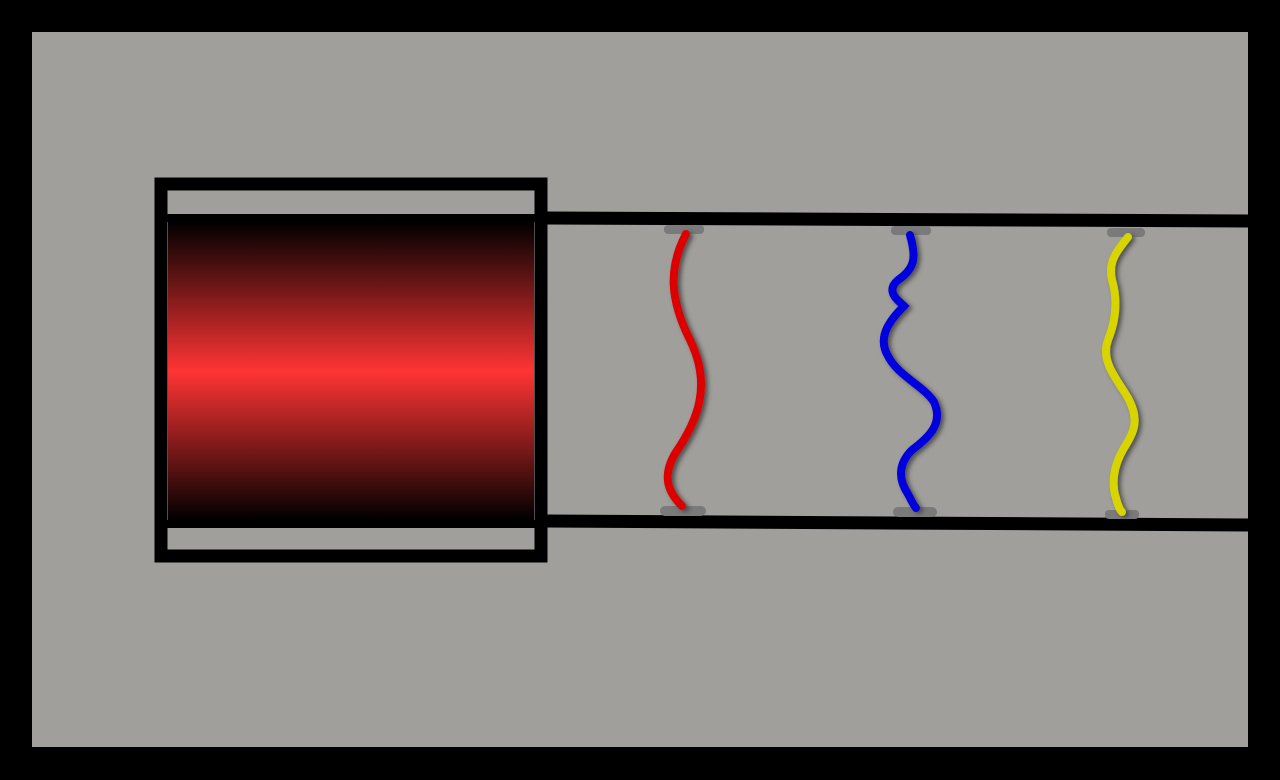 Image resolution: width=1280 pixels, height=780 pixels. What do you see at coordinates (683, 511) in the screenshot?
I see `anchor-red-bottom` at bounding box center [683, 511].